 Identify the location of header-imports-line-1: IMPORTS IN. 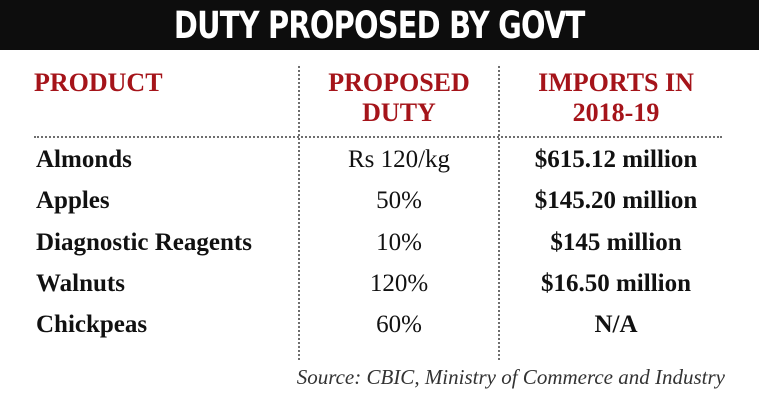
(616, 82).